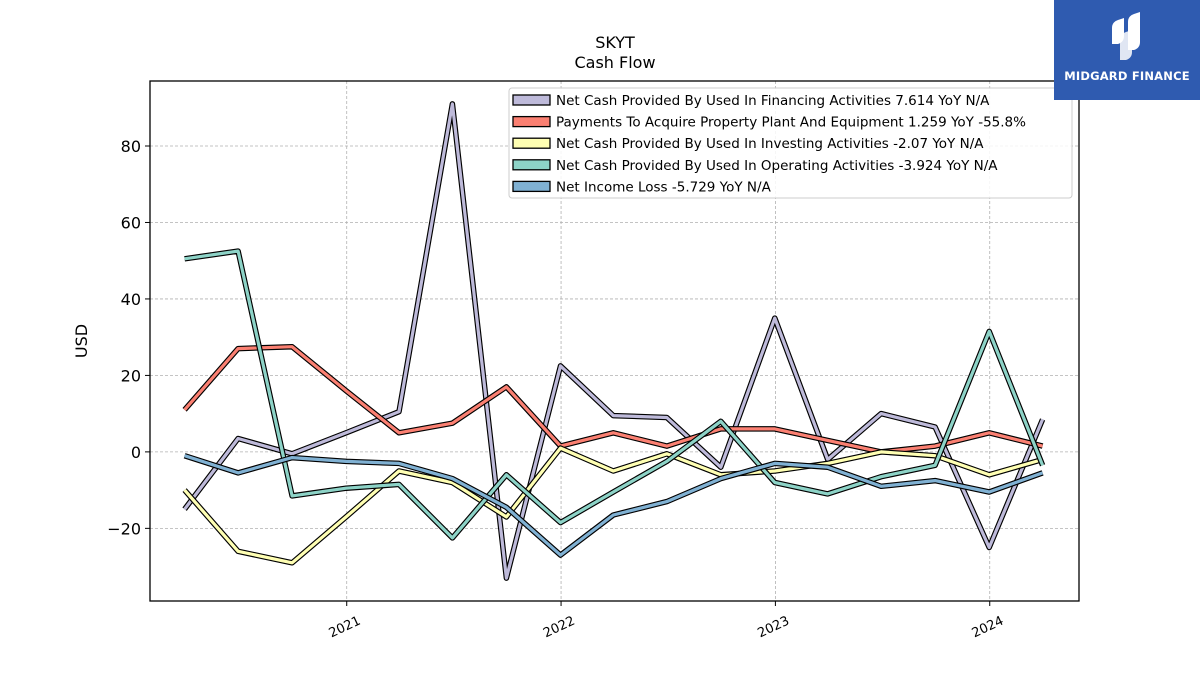 This screenshot has height=675, width=1200. What do you see at coordinates (614, 62) in the screenshot?
I see `chart-subtitle: Cash Flow` at bounding box center [614, 62].